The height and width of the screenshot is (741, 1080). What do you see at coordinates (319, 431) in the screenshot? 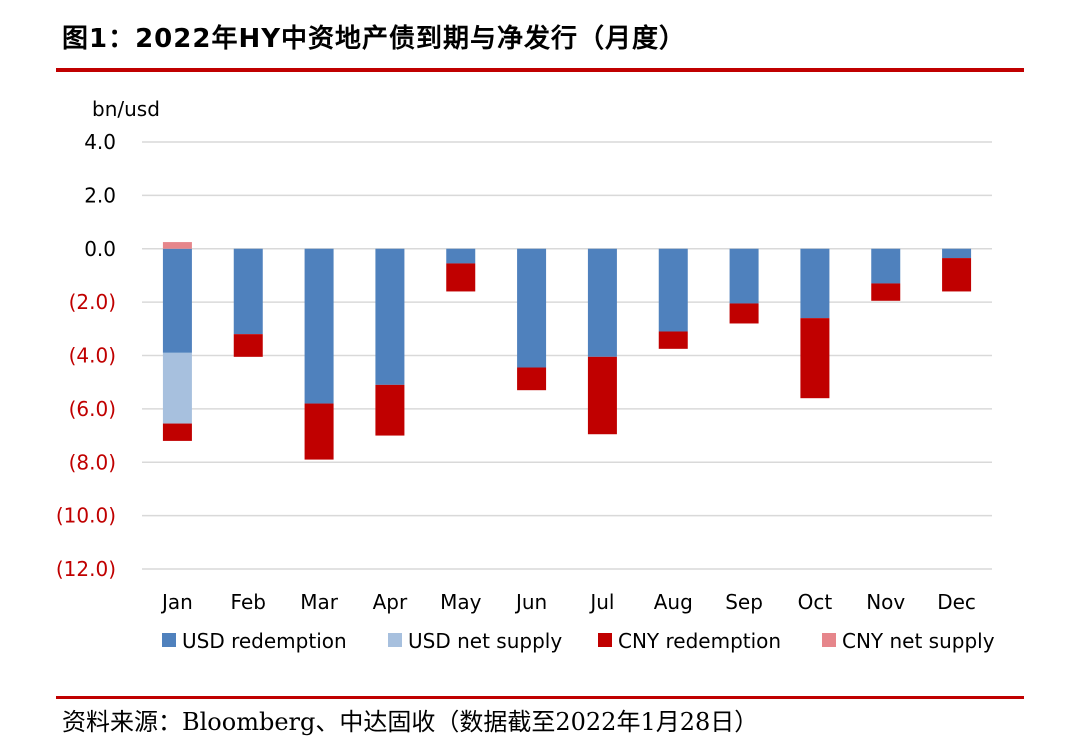
I see `bar-cny-redemption-mar` at bounding box center [319, 431].